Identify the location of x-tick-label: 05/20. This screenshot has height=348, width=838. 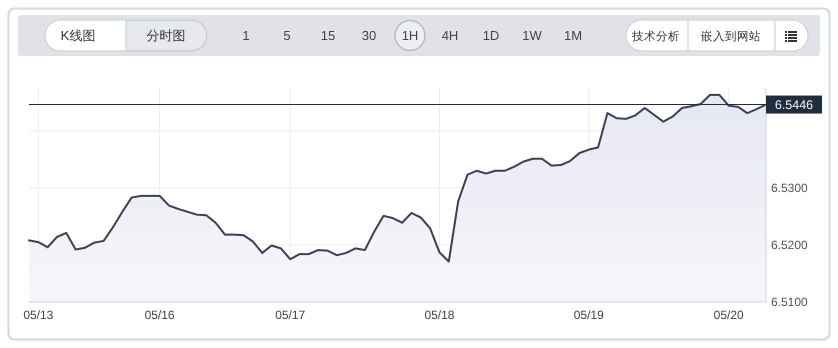
(729, 315).